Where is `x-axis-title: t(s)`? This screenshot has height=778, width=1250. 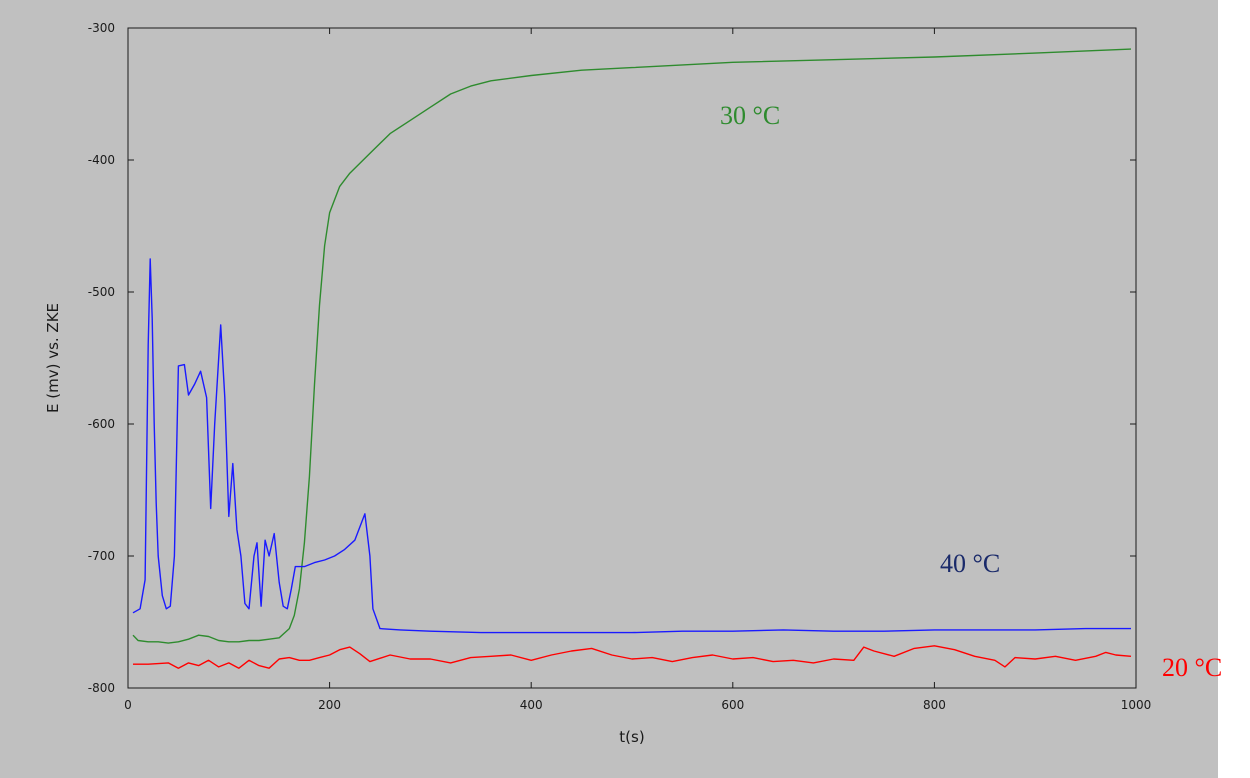
x-axis-title: t(s) is located at coordinates (631, 737).